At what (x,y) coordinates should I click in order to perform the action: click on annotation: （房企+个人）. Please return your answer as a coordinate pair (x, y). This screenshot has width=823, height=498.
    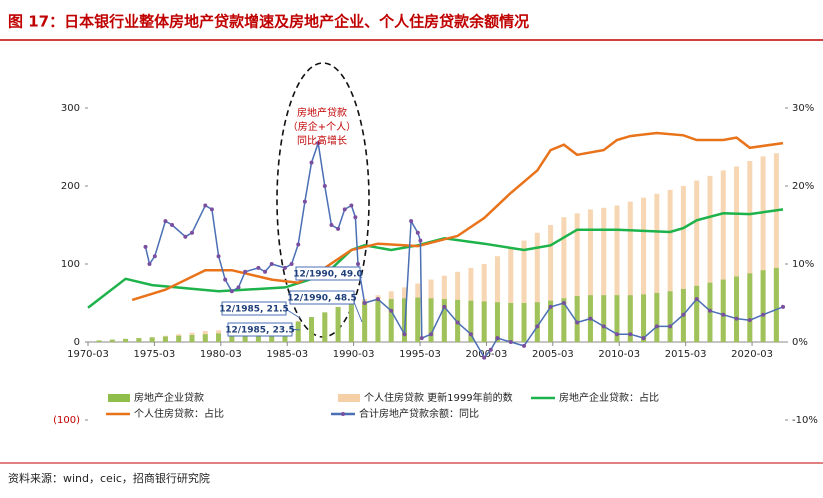
    Looking at the image, I should click on (322, 126).